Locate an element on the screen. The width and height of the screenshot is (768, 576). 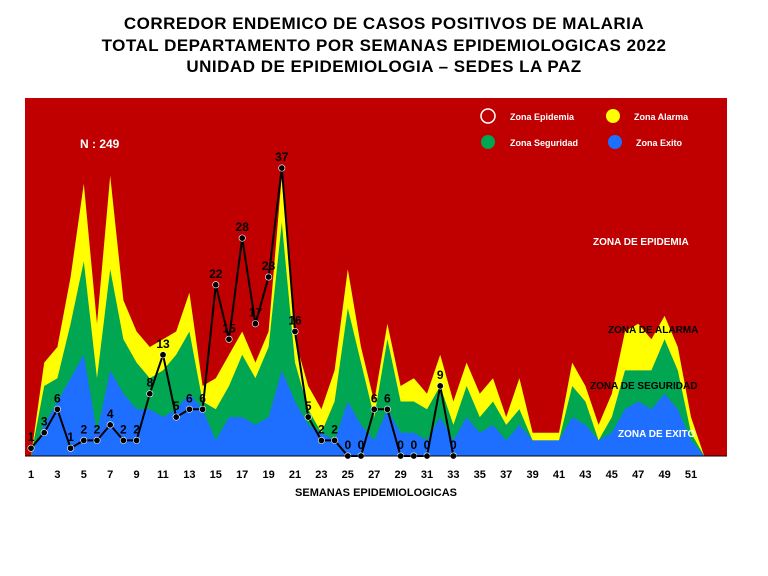
data-label-week-8: 2 is located at coordinates (123, 429).